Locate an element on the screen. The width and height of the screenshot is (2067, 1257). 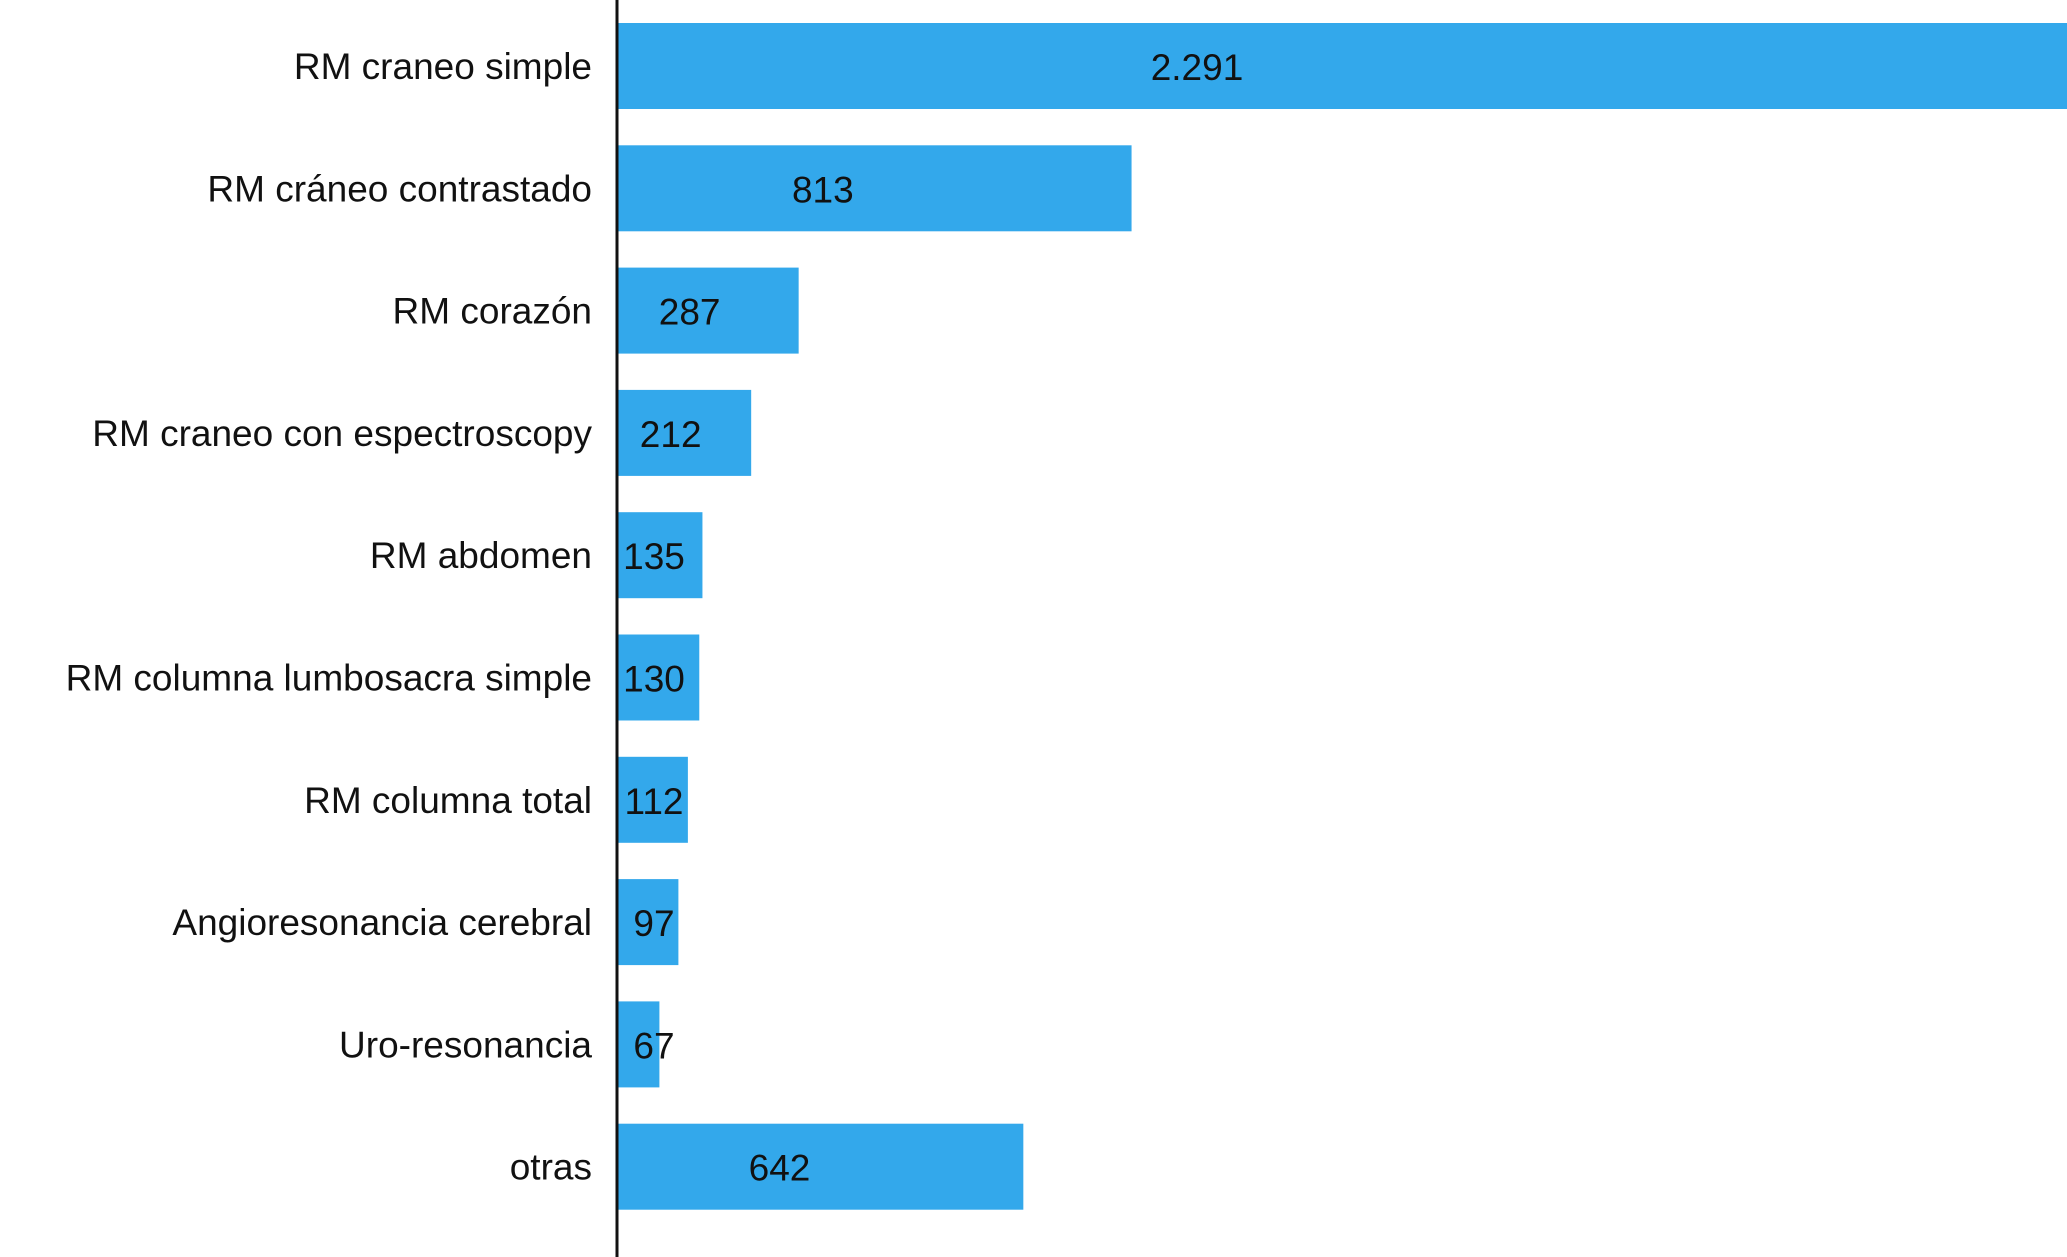
category-label: RM craneo con espectroscopy is located at coordinates (342, 433).